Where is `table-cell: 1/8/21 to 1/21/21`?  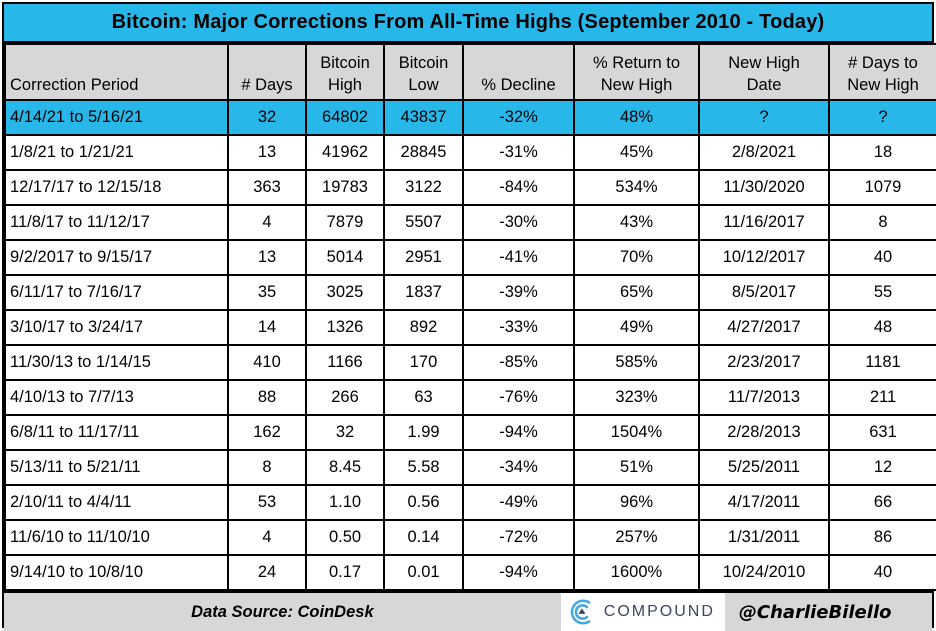 table-cell: 1/8/21 to 1/21/21 is located at coordinates (116, 152).